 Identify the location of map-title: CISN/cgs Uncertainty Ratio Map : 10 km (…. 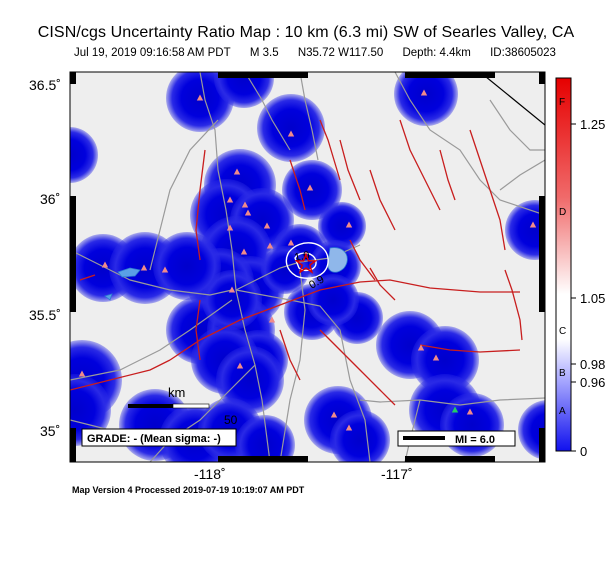
(306, 32).